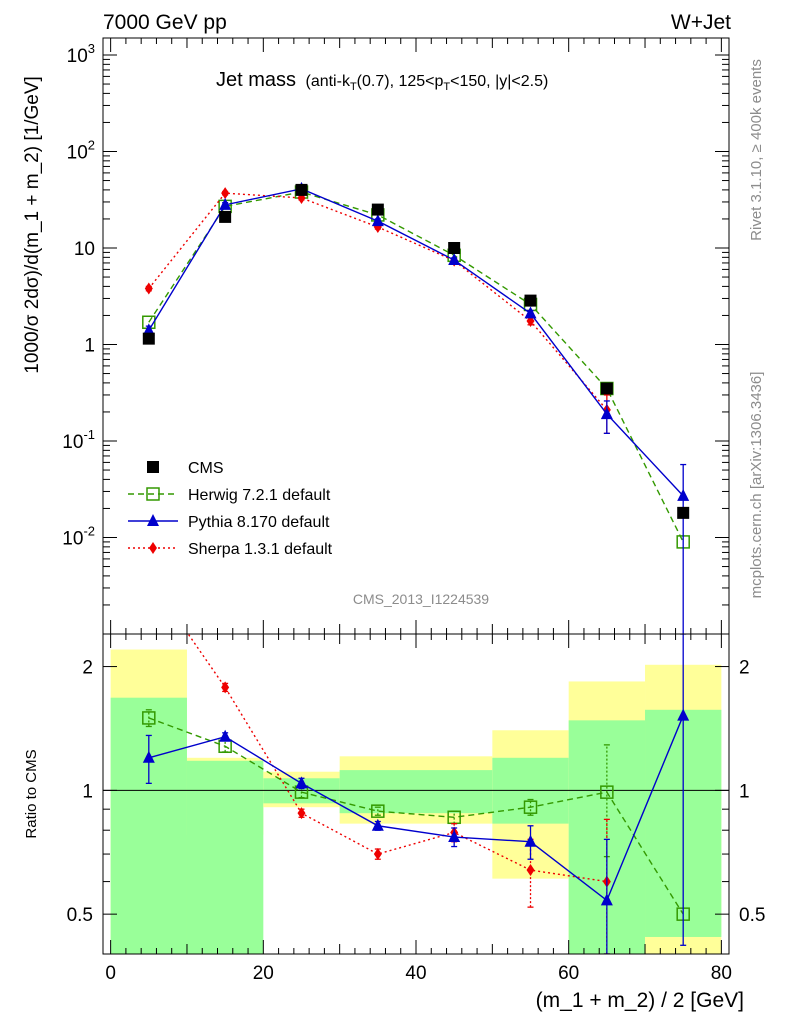 This screenshot has height=1024, width=786. Describe the element at coordinates (185, 468) in the screenshot. I see `legend-entry: CMS` at that location.